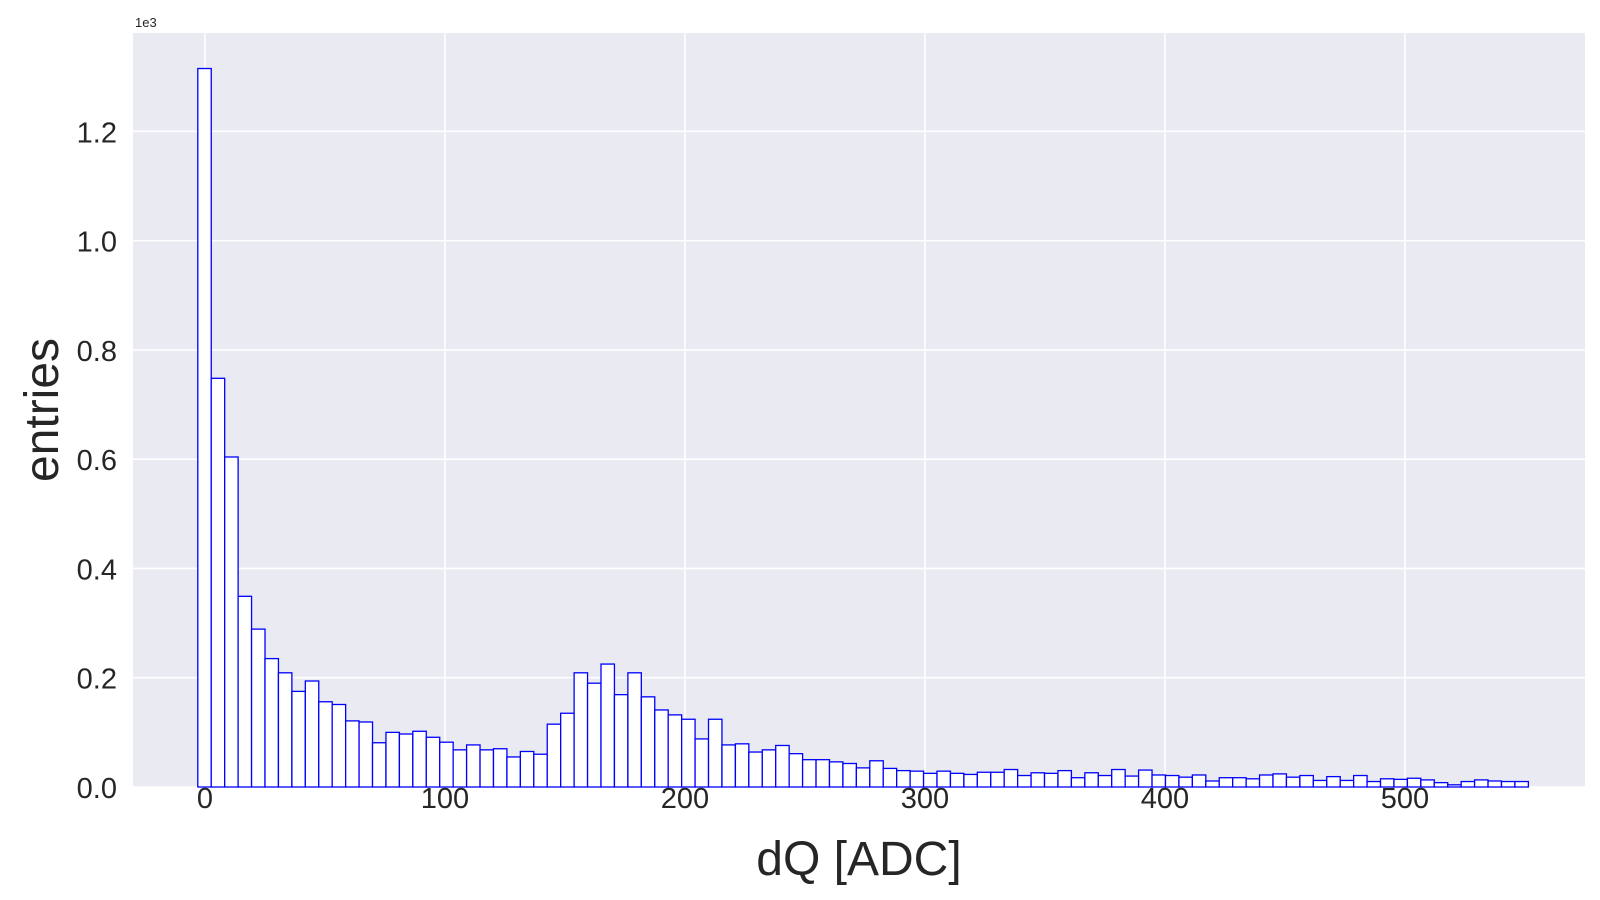 The image size is (1600, 900). What do you see at coordinates (97, 352) in the screenshot?
I see `y-tick-label: 0.8` at bounding box center [97, 352].